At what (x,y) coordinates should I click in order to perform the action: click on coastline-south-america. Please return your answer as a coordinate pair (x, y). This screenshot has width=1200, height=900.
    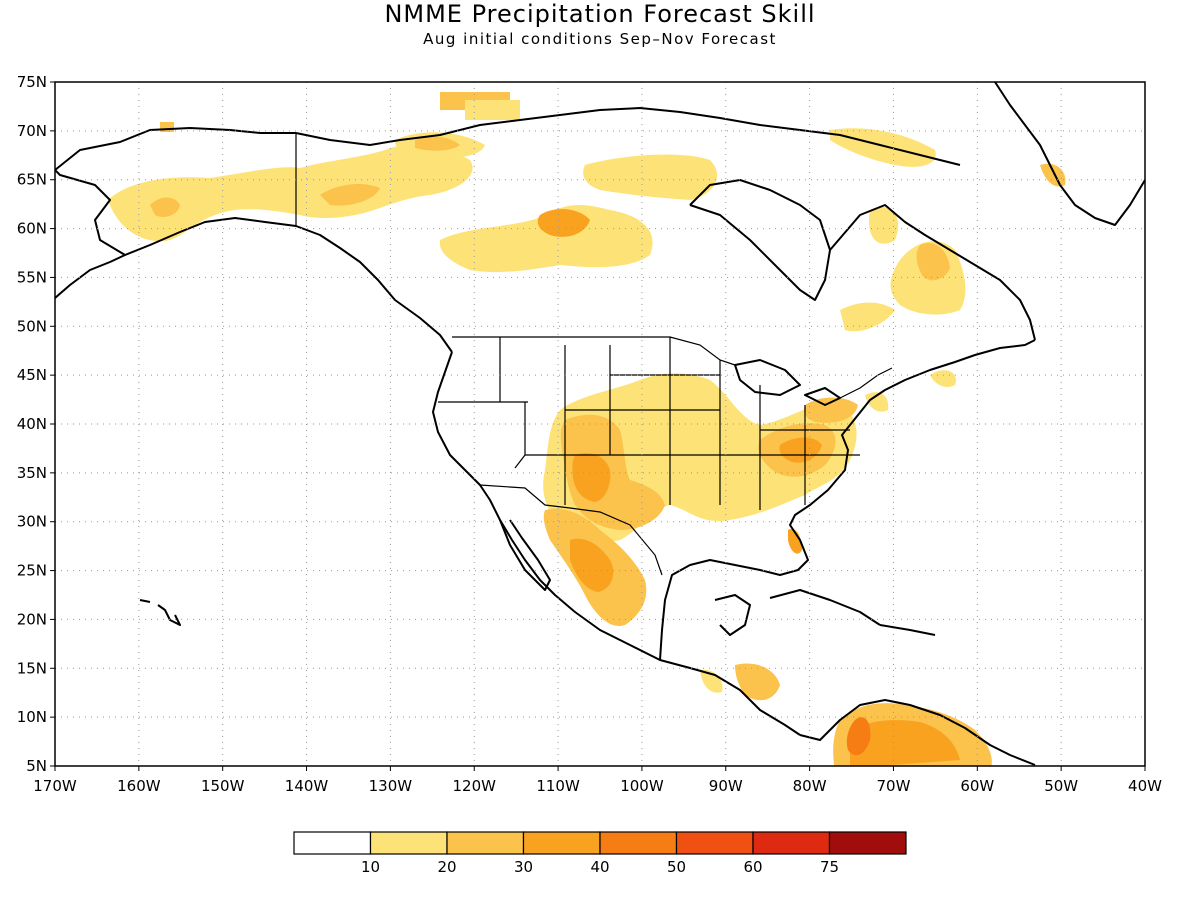
    Looking at the image, I should click on (917, 732).